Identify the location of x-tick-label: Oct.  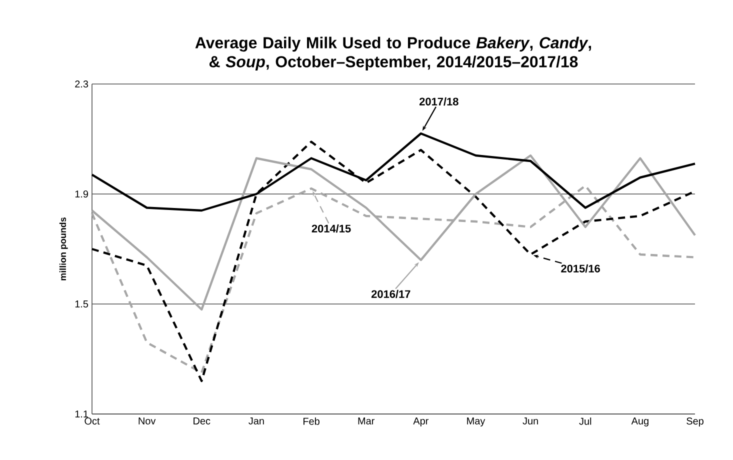
(92, 421).